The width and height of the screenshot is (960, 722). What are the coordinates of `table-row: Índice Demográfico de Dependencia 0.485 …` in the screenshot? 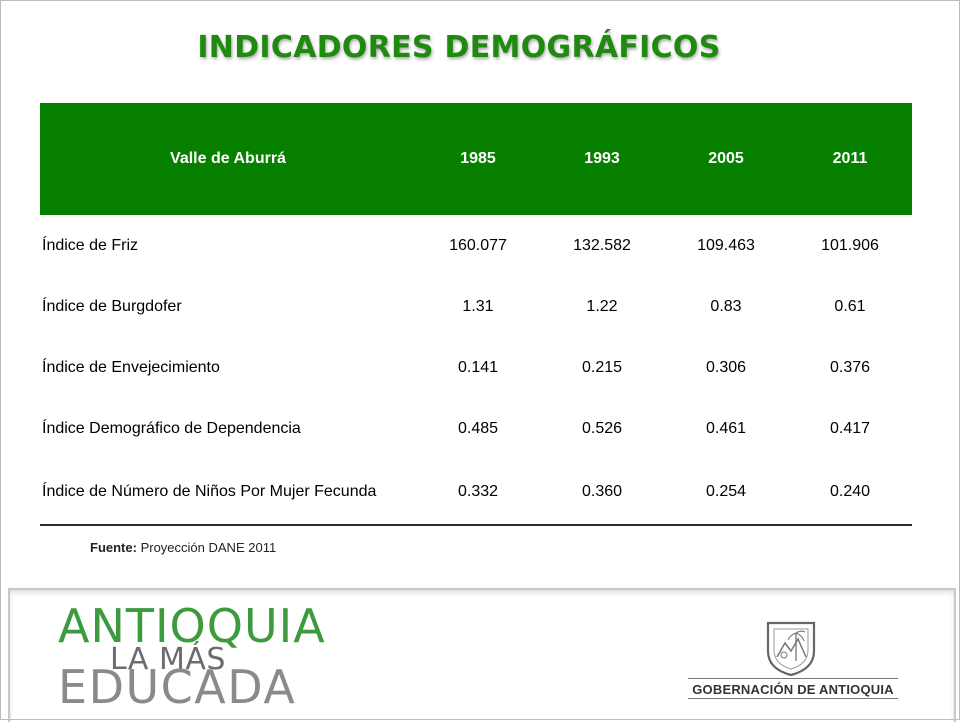 It's located at (476, 428).